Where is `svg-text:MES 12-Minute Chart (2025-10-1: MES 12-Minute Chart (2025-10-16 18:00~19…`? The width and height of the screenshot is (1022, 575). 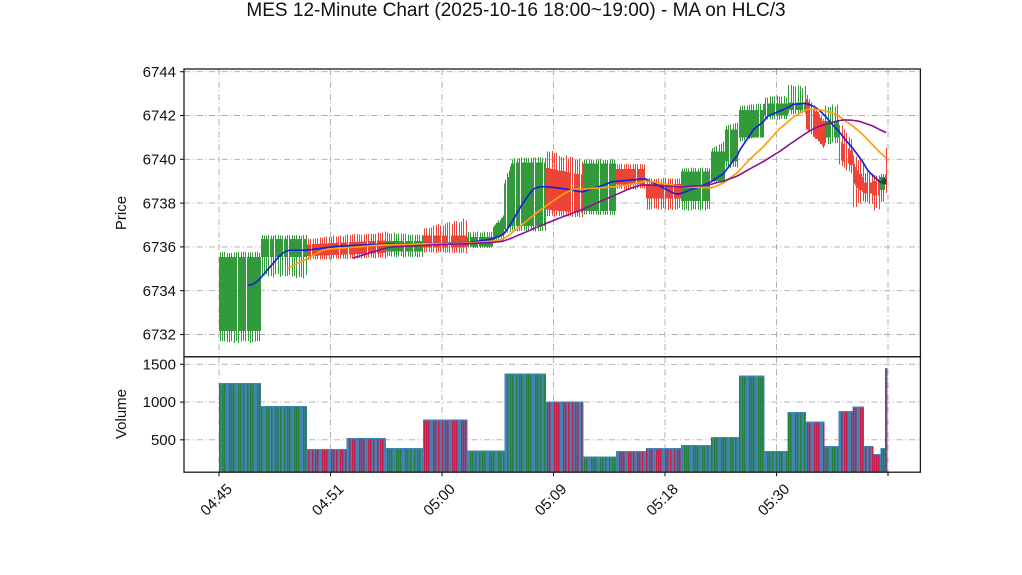 svg-text:MES 12-Minute Chart (2025-10-1: MES 12-Minute Chart (2025-10-16 18:00~19… is located at coordinates (515, 10).